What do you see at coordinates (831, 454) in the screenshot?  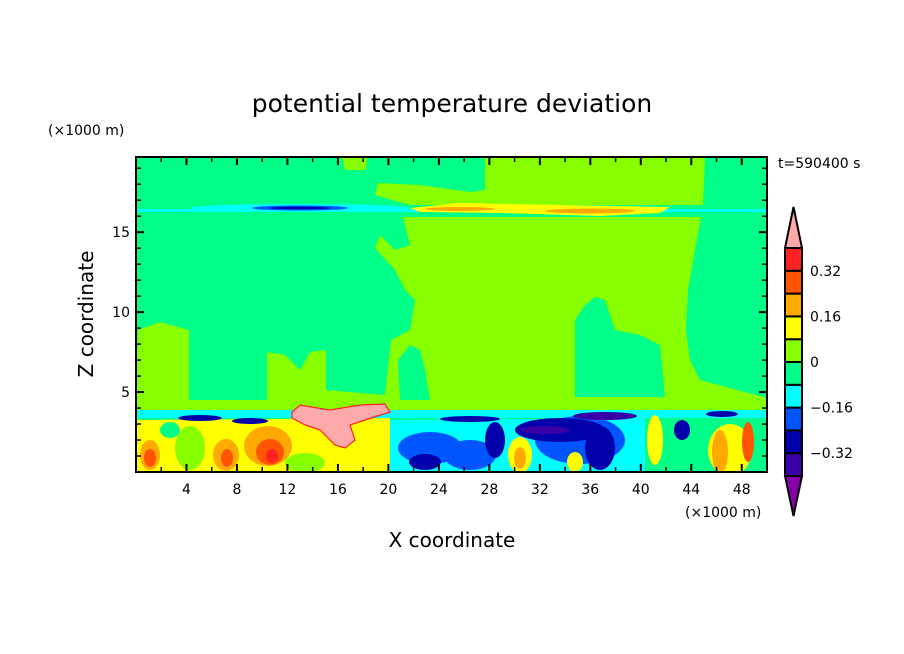 I see `colorbar-label: −0.32` at bounding box center [831, 454].